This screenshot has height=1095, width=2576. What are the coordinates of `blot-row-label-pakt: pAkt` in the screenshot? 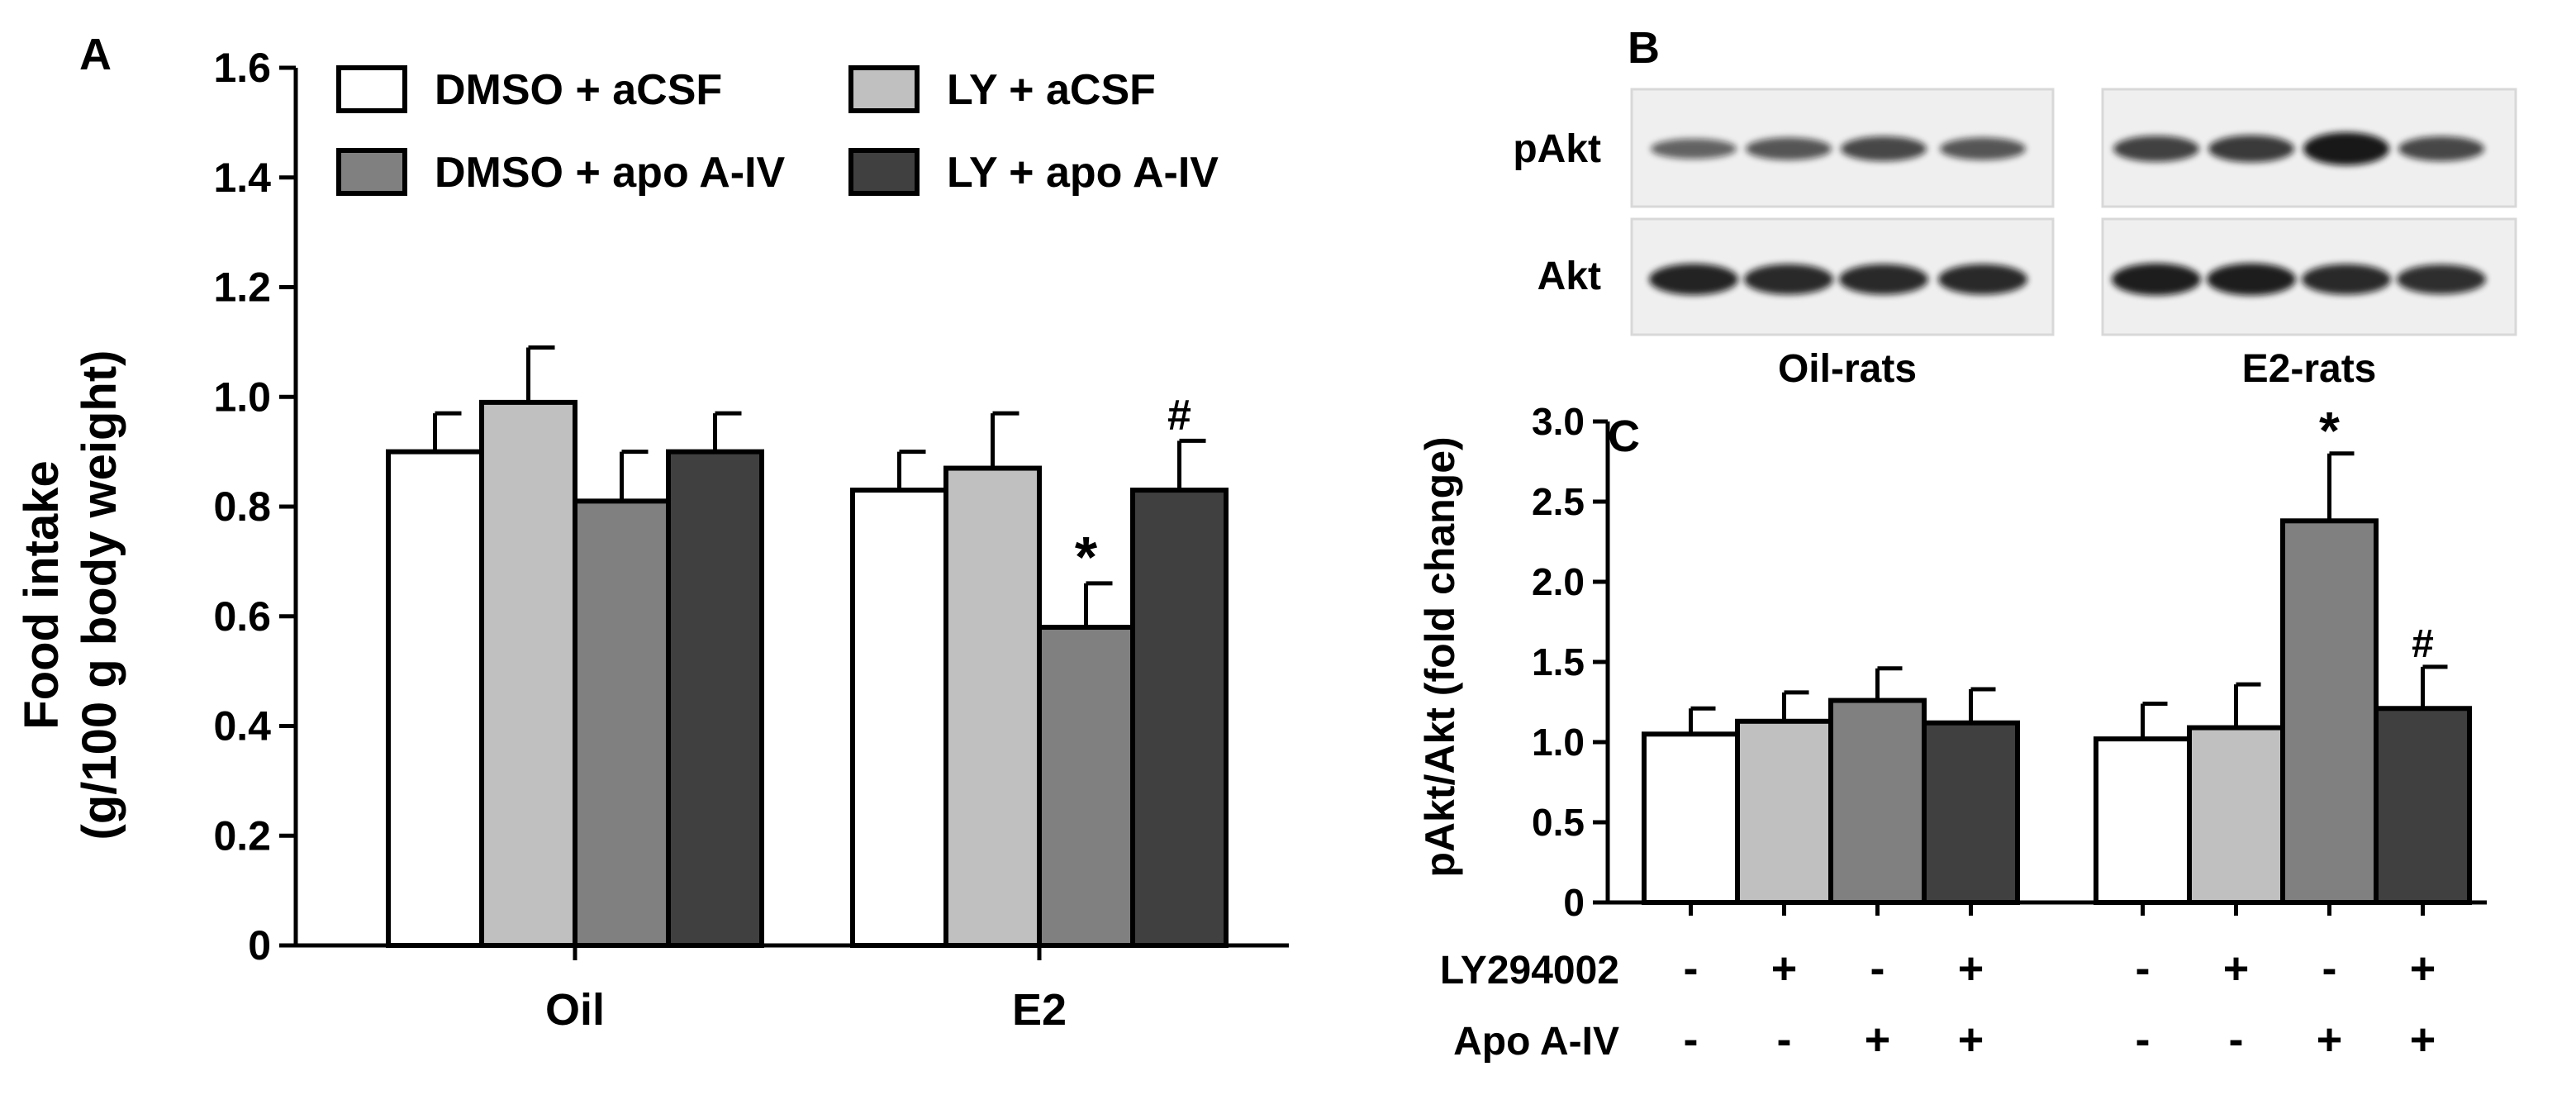 It's located at (1557, 149).